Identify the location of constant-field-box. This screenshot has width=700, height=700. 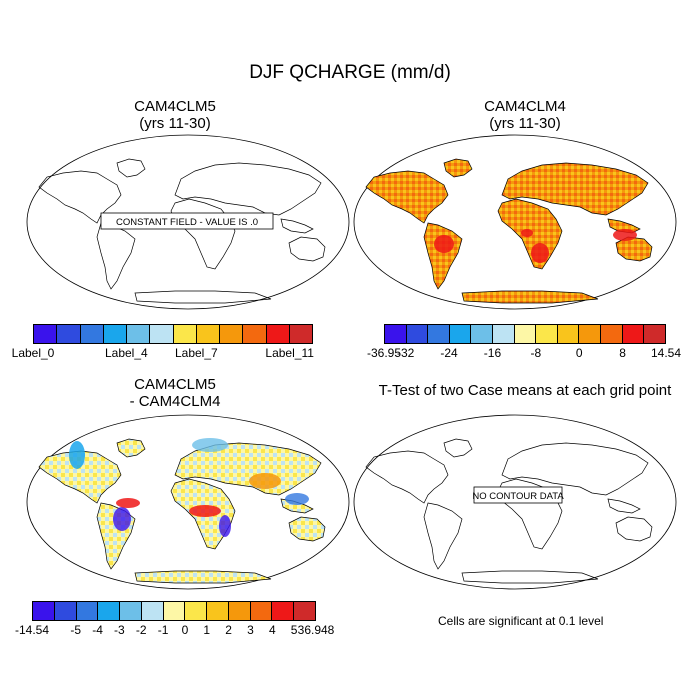
(187, 221).